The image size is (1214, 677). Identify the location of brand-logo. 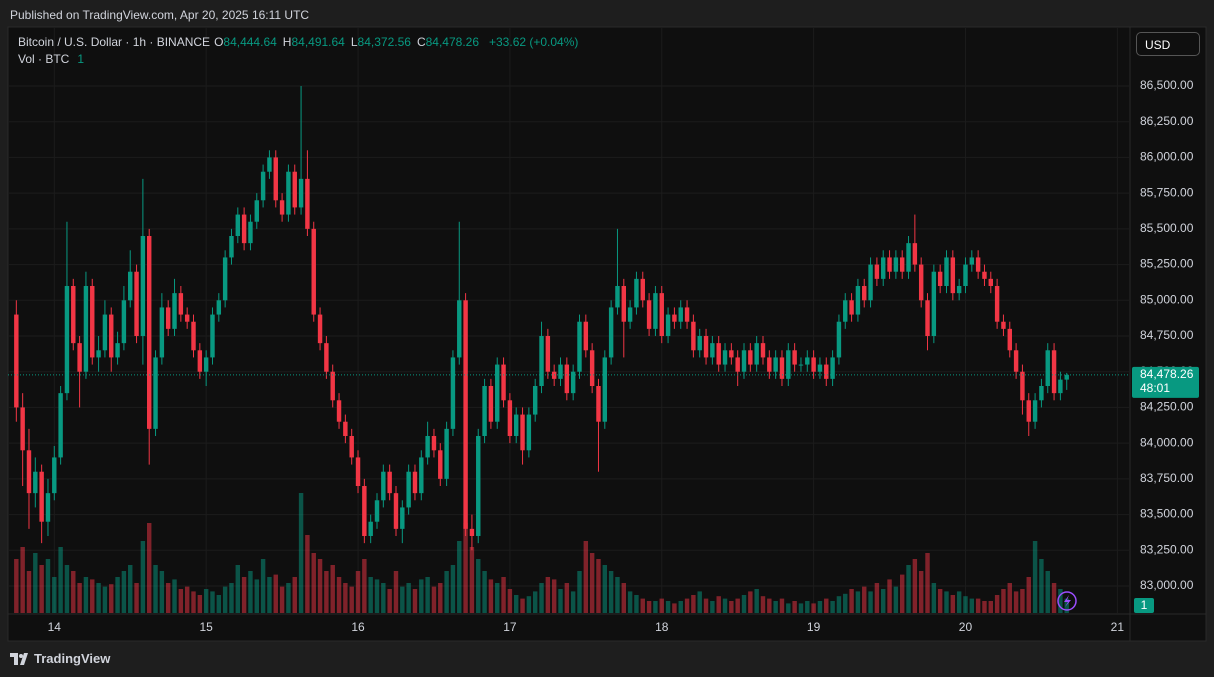
(19, 658).